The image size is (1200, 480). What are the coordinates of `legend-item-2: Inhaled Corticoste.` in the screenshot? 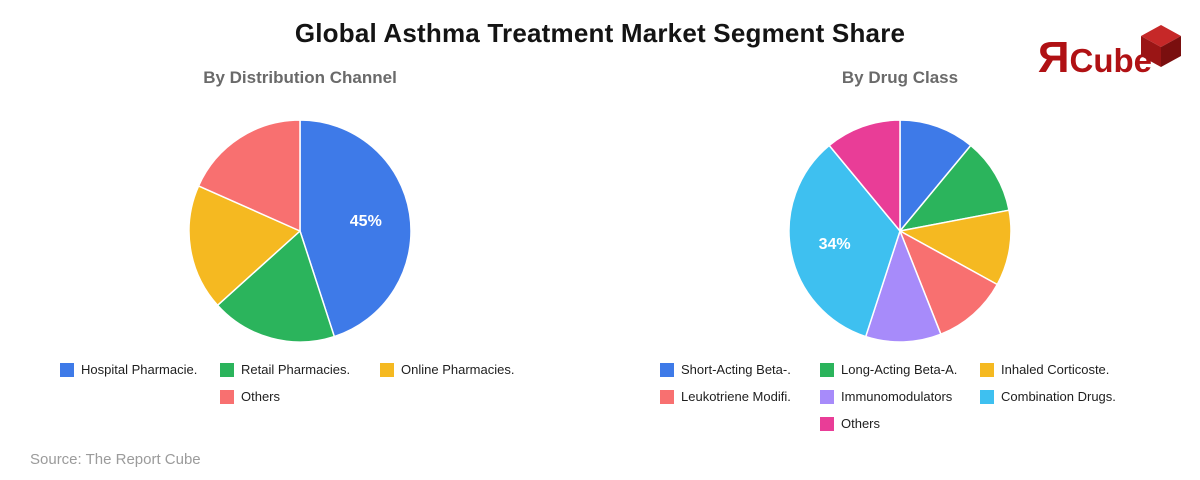 It's located at (1060, 369).